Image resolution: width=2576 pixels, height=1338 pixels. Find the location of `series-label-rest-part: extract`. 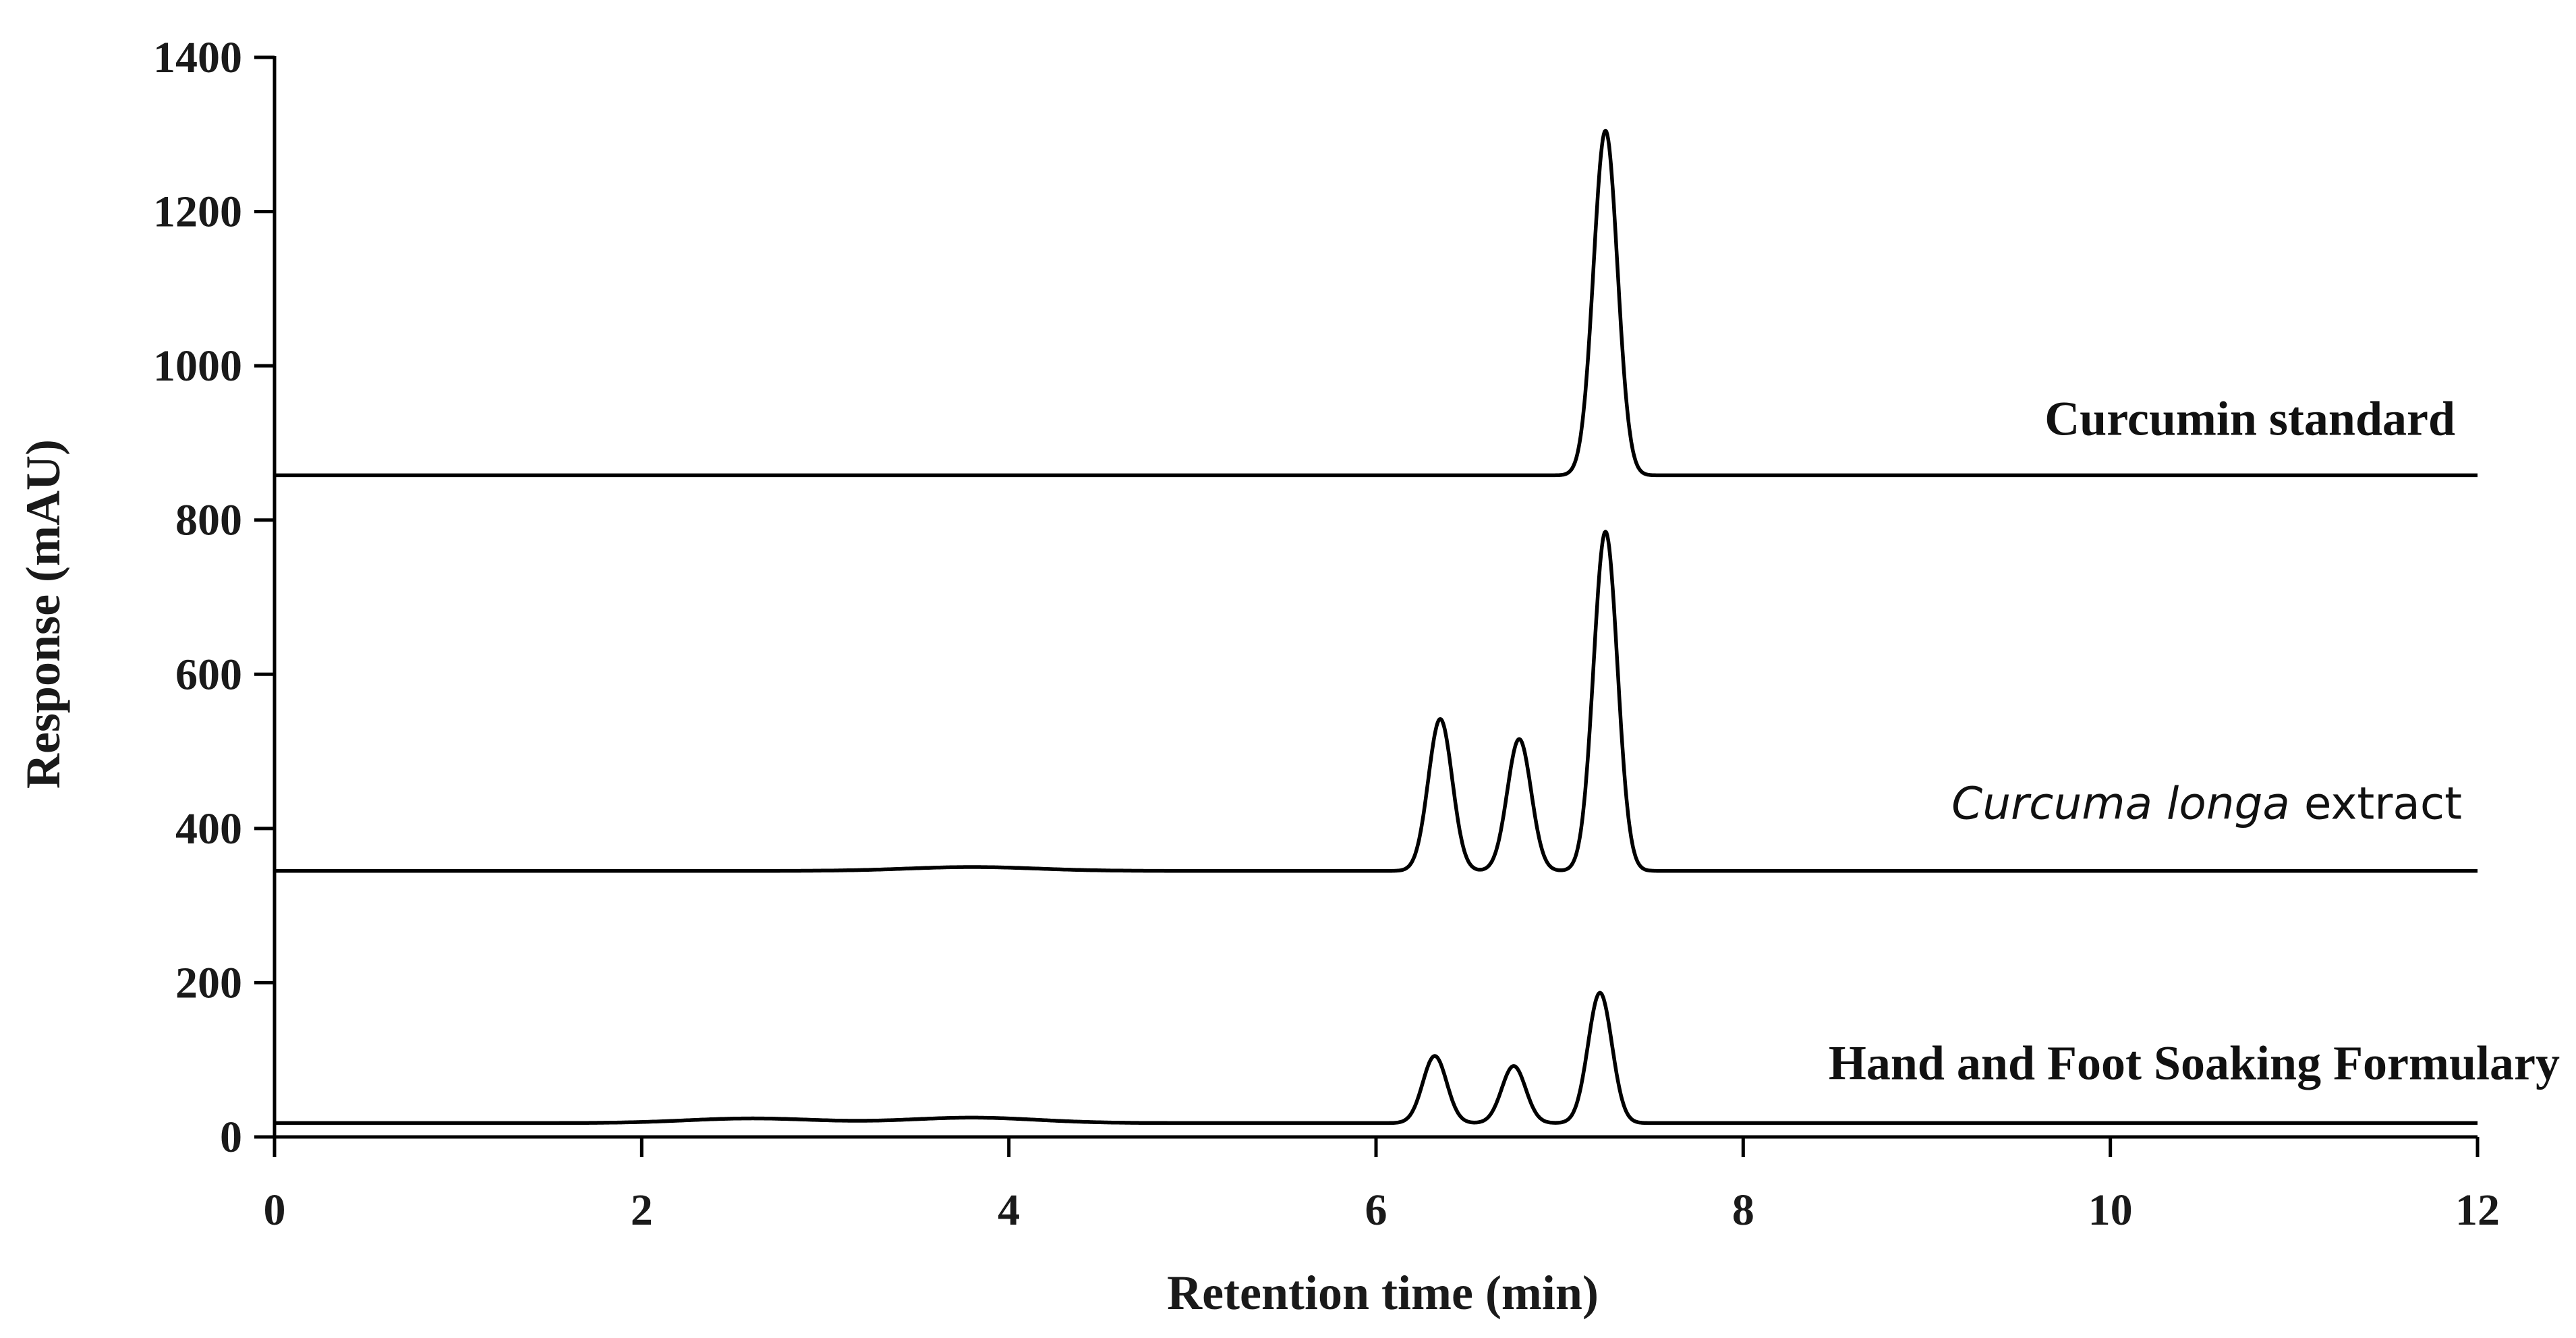

series-label-rest-part: extract is located at coordinates (2376, 804).